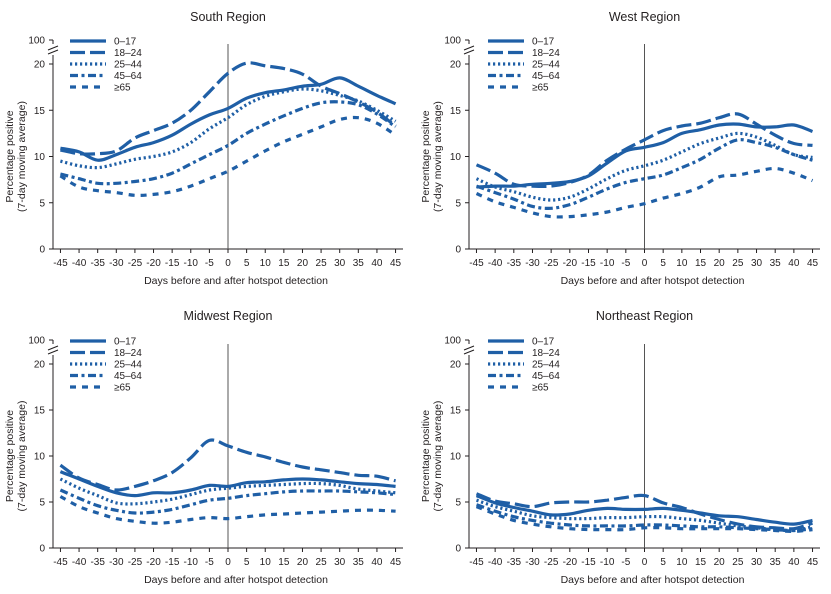 This screenshot has width=831, height=594. I want to click on x-tick-label: -20, so click(570, 562).